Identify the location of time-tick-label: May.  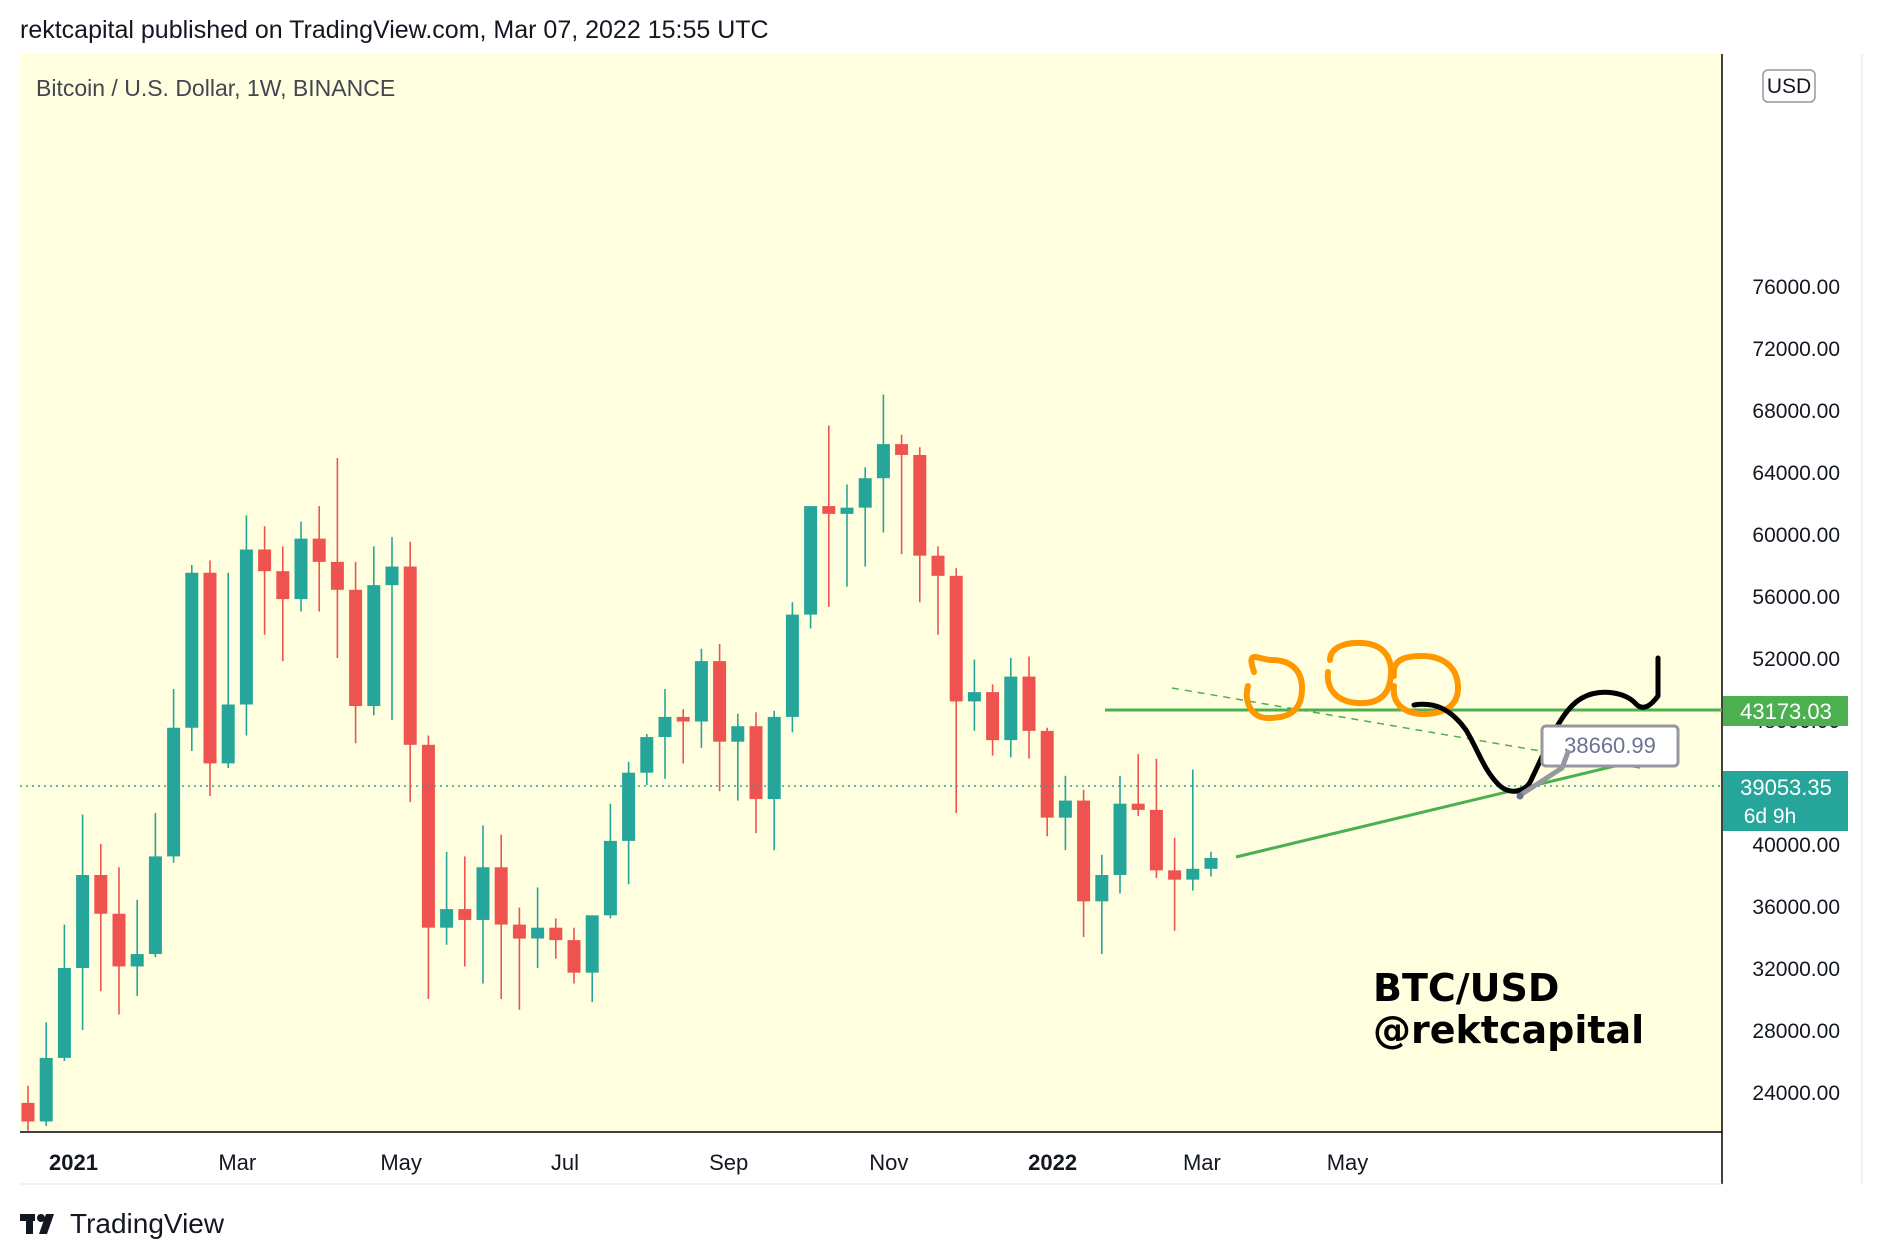
(1348, 1162).